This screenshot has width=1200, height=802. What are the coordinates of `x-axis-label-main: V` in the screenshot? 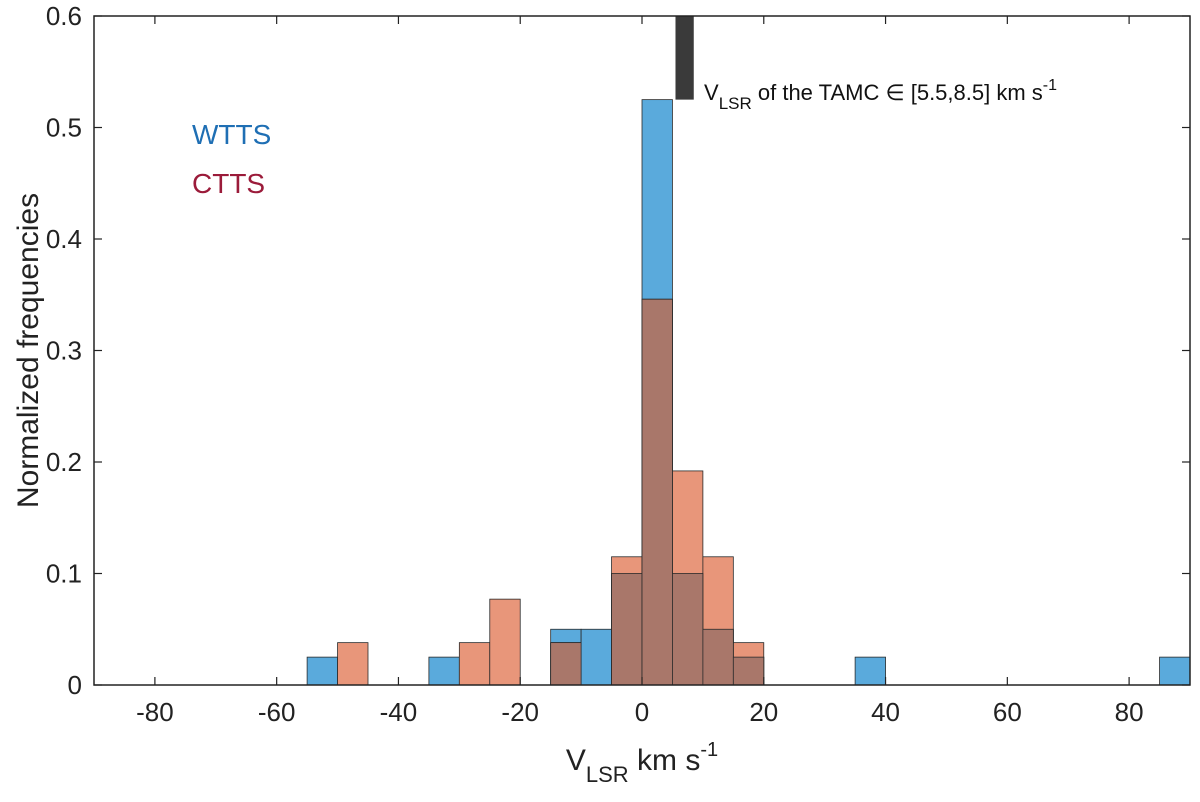 It's located at (576, 760).